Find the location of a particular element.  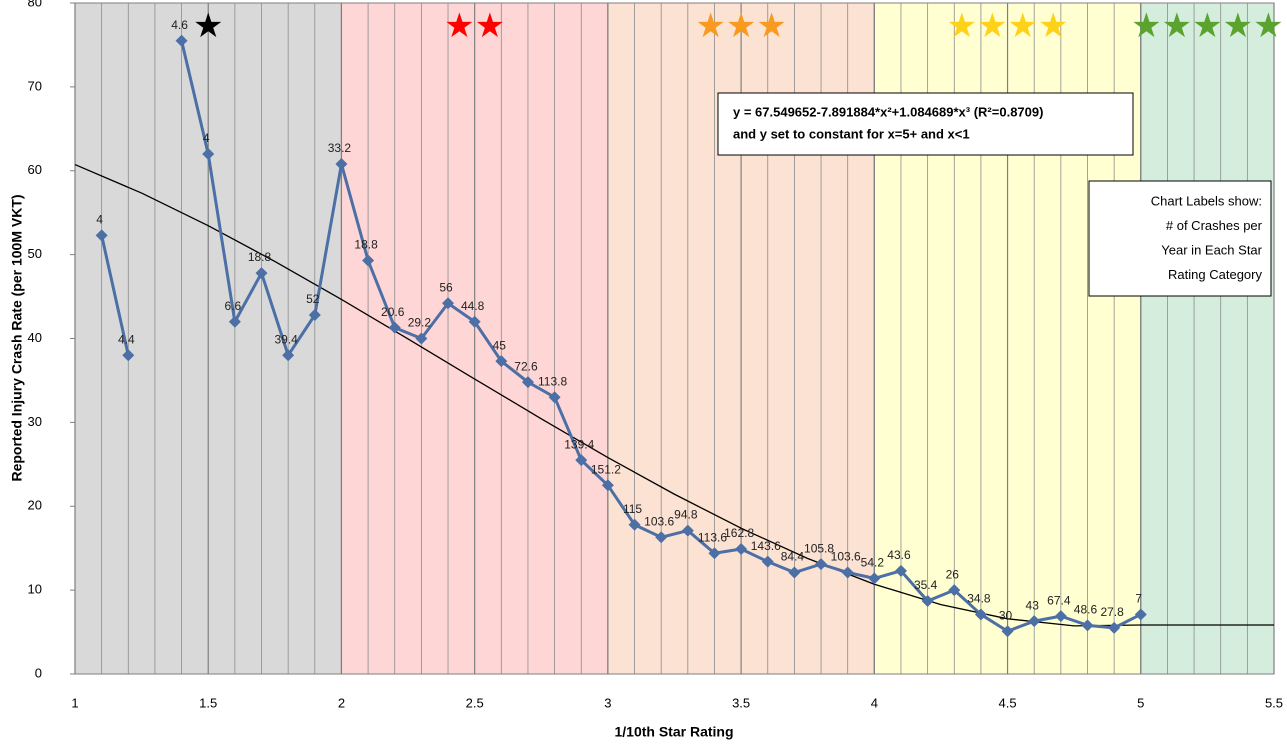

data-label: 33.2 is located at coordinates (340, 148).